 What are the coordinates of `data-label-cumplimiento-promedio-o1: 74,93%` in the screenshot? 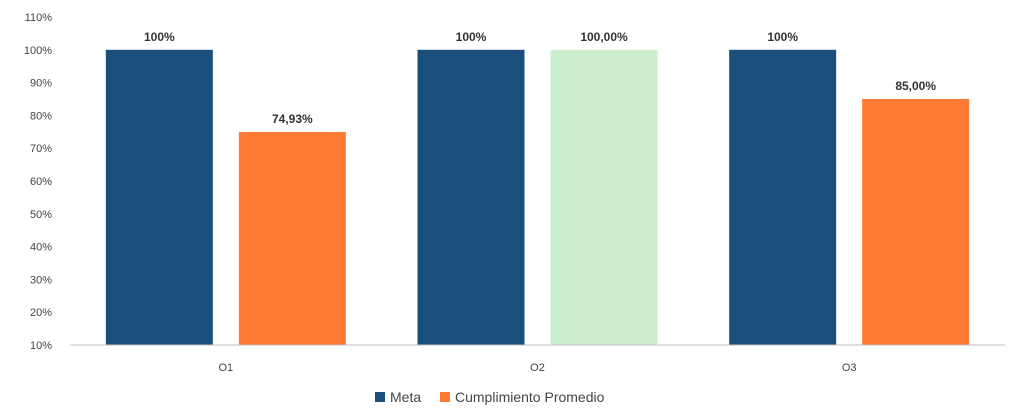 It's located at (292, 119).